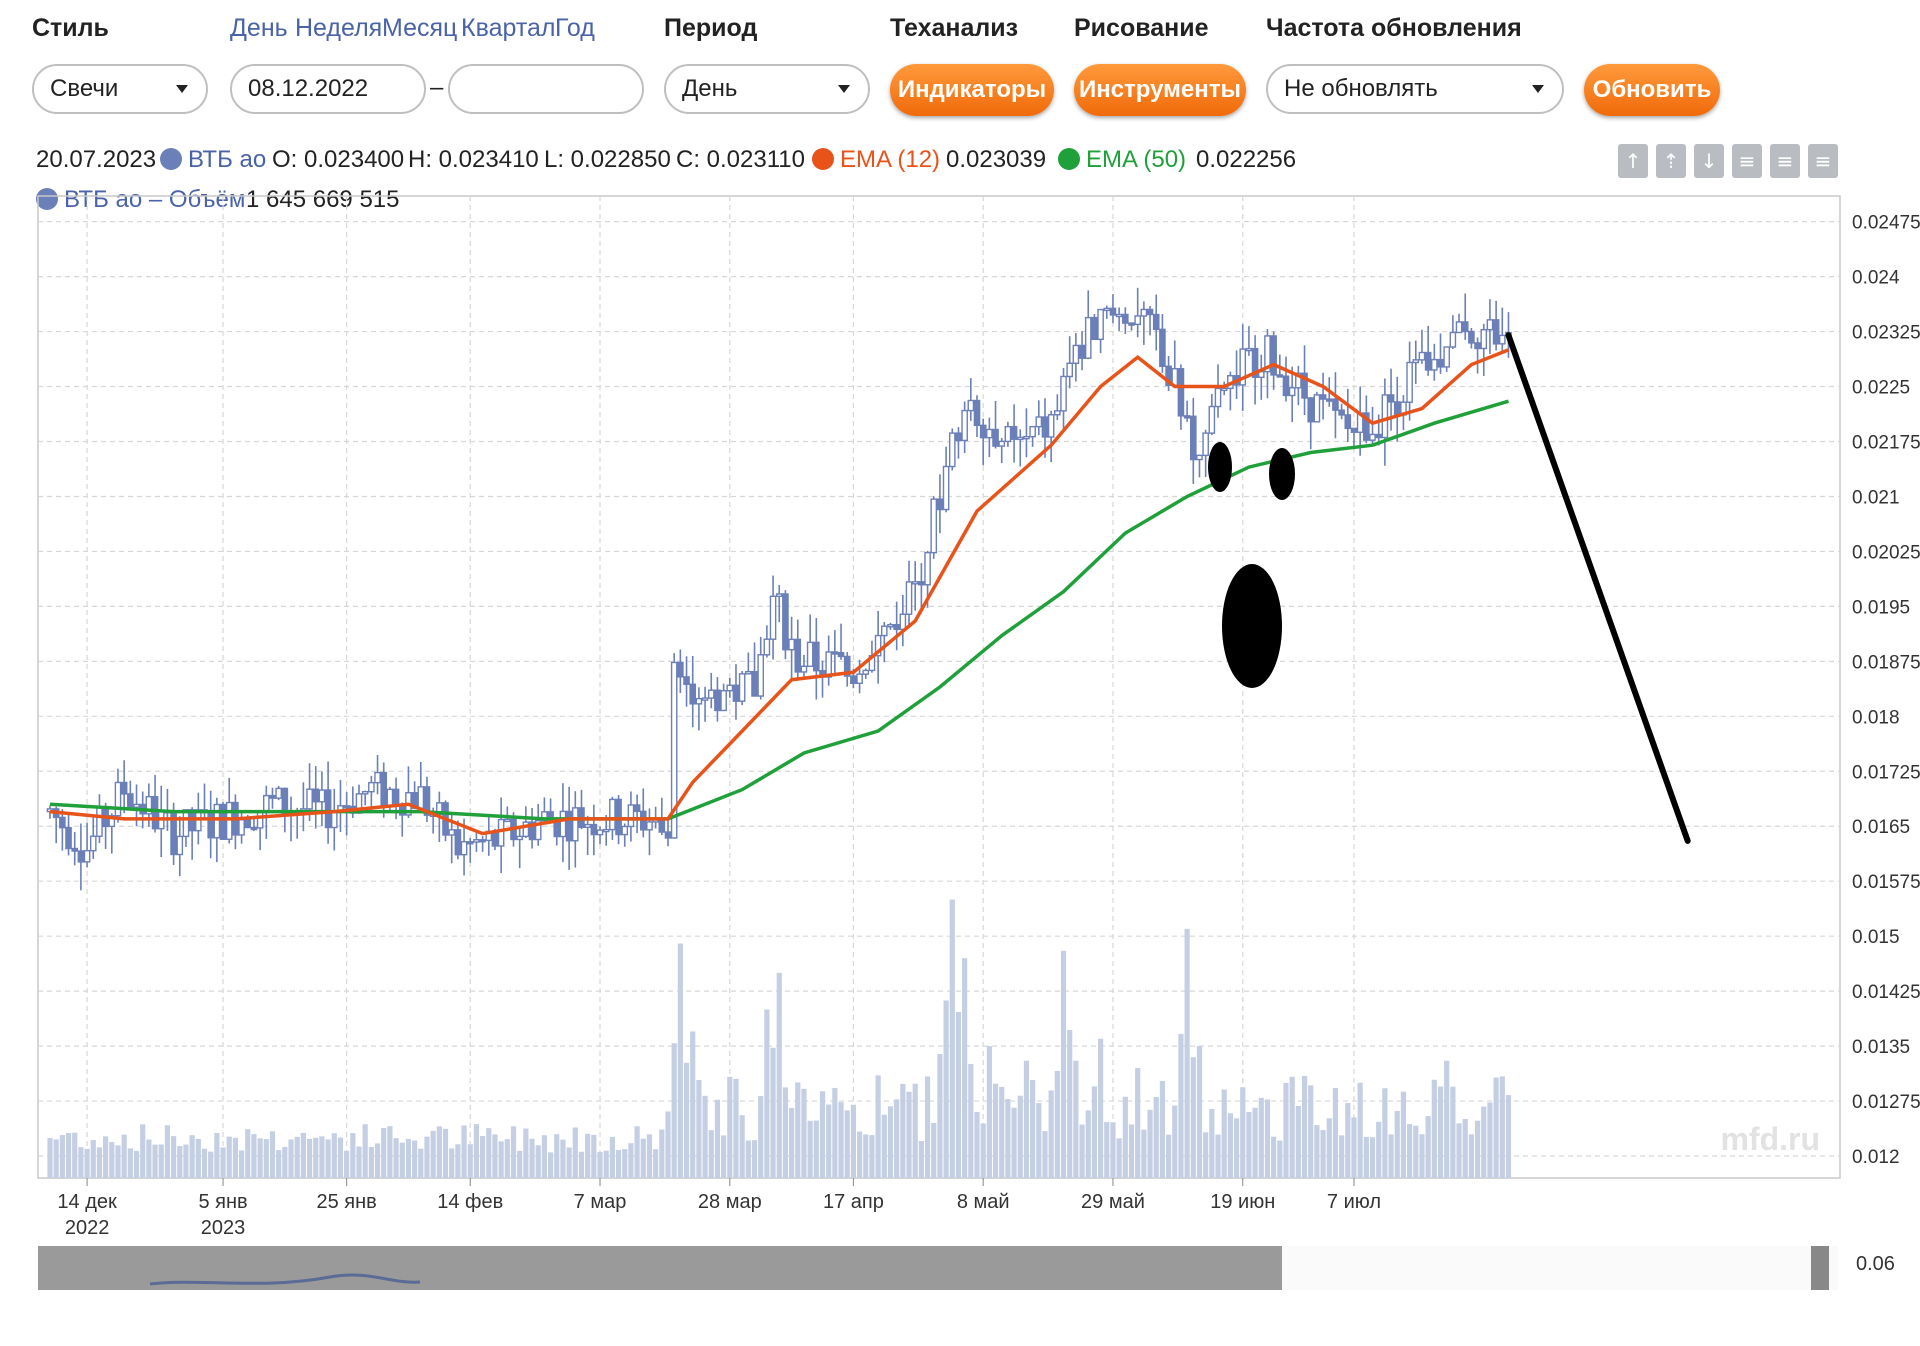  Describe the element at coordinates (1652, 90) in the screenshot. I see `update-button: Обновить` at that location.